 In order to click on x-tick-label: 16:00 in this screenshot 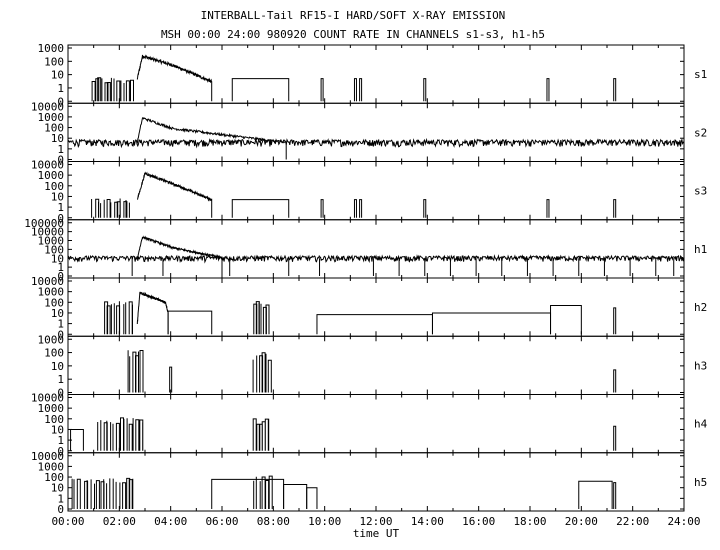, I will do `click(478, 521)`.